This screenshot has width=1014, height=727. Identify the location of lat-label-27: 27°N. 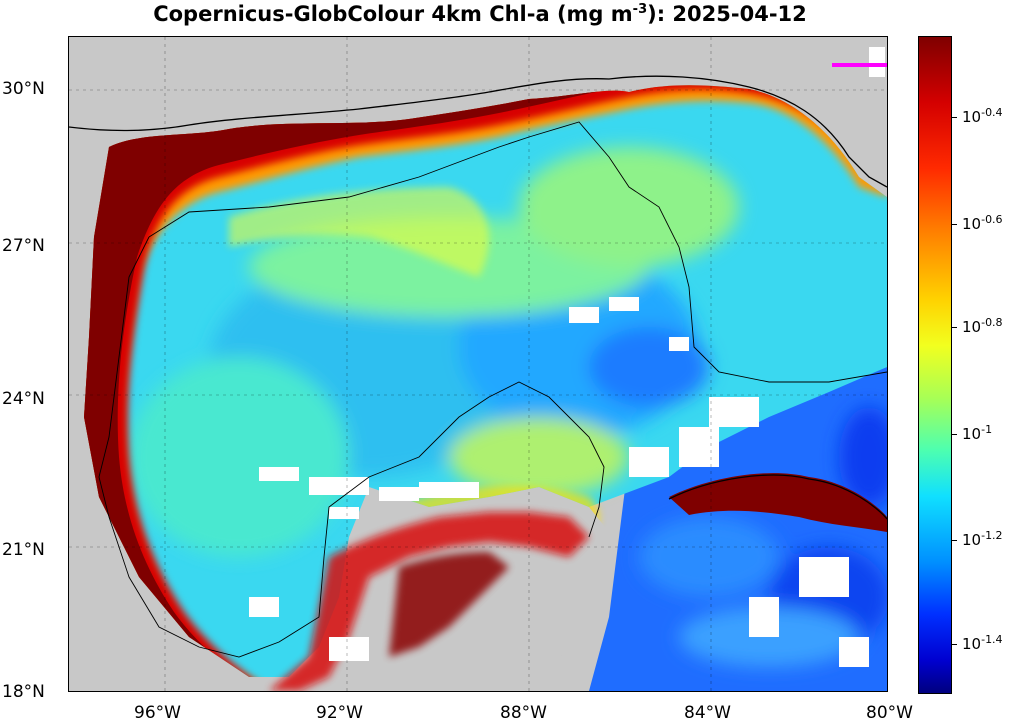
(23, 246).